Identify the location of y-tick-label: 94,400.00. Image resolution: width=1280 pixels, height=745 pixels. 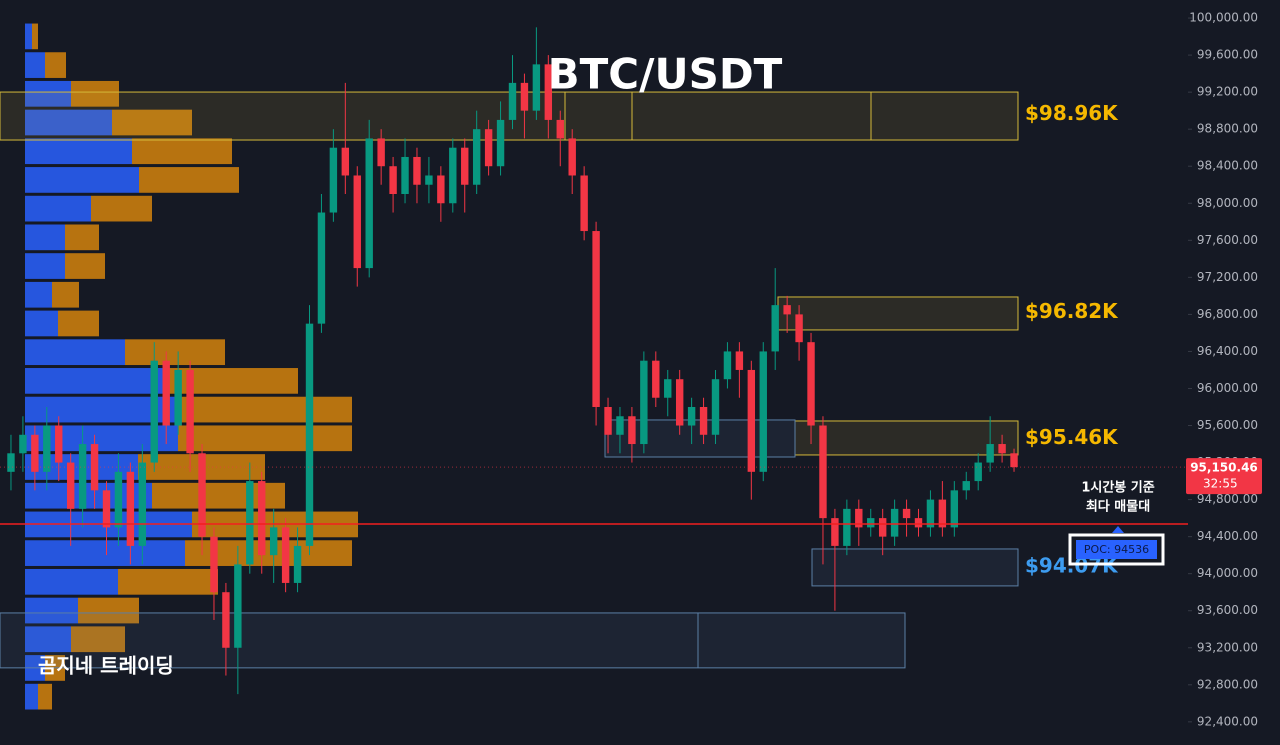
(1227, 536).